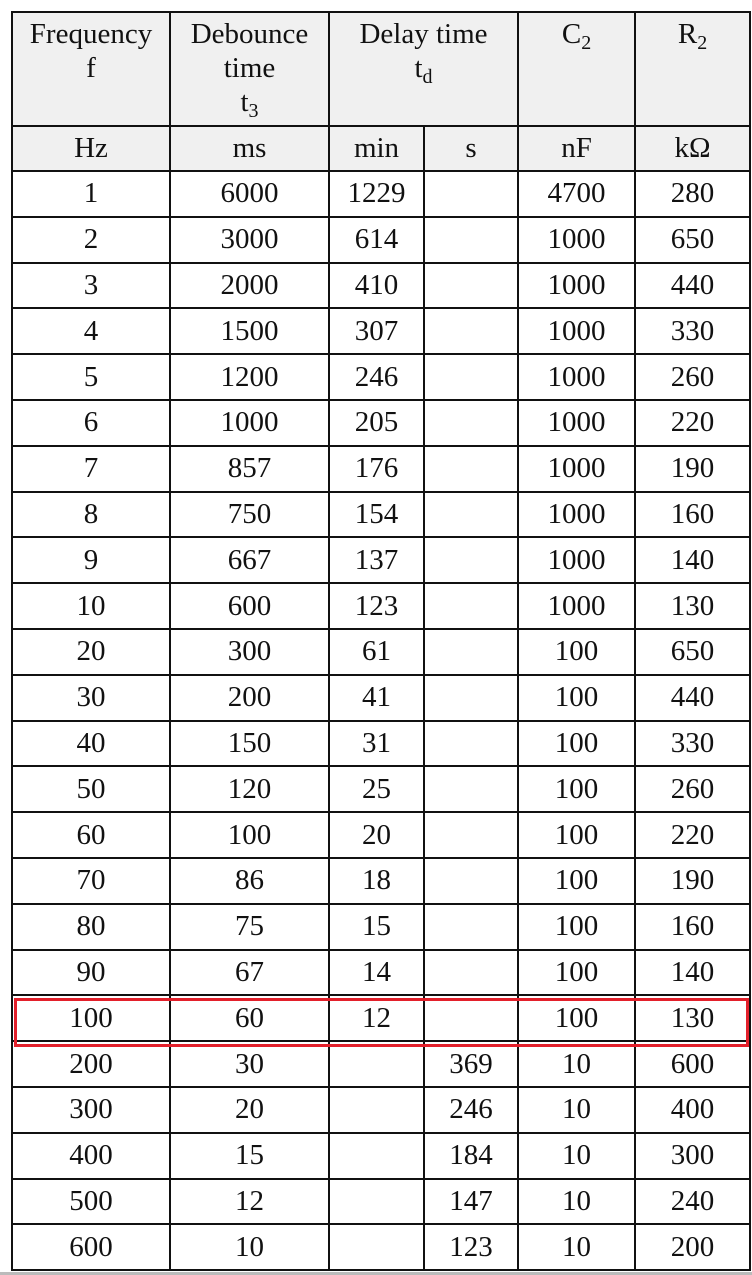 The height and width of the screenshot is (1275, 752). What do you see at coordinates (577, 194) in the screenshot?
I see `table-cell: 4700` at bounding box center [577, 194].